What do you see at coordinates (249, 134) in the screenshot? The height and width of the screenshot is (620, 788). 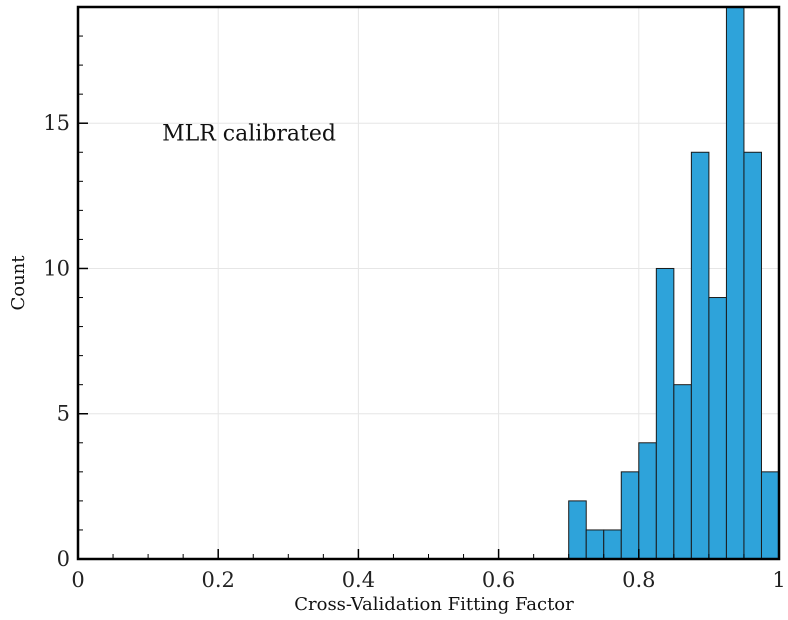 I see `annotation-label: MLR calibrated` at bounding box center [249, 134].